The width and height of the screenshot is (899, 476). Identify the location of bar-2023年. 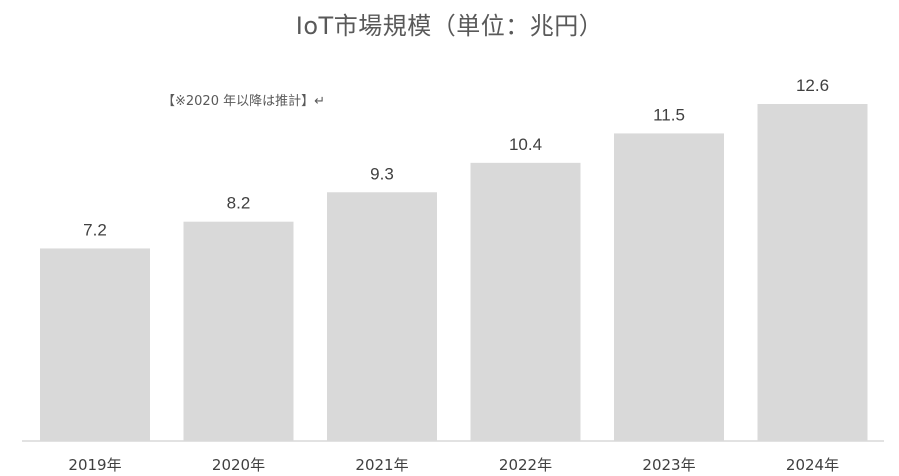
(669, 287).